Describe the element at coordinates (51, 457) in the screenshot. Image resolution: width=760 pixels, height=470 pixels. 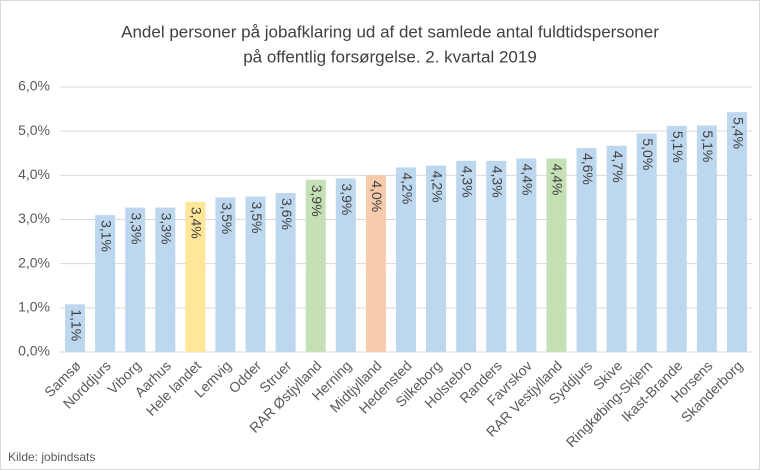
I see `source: Kilde: jobindsats` at that location.